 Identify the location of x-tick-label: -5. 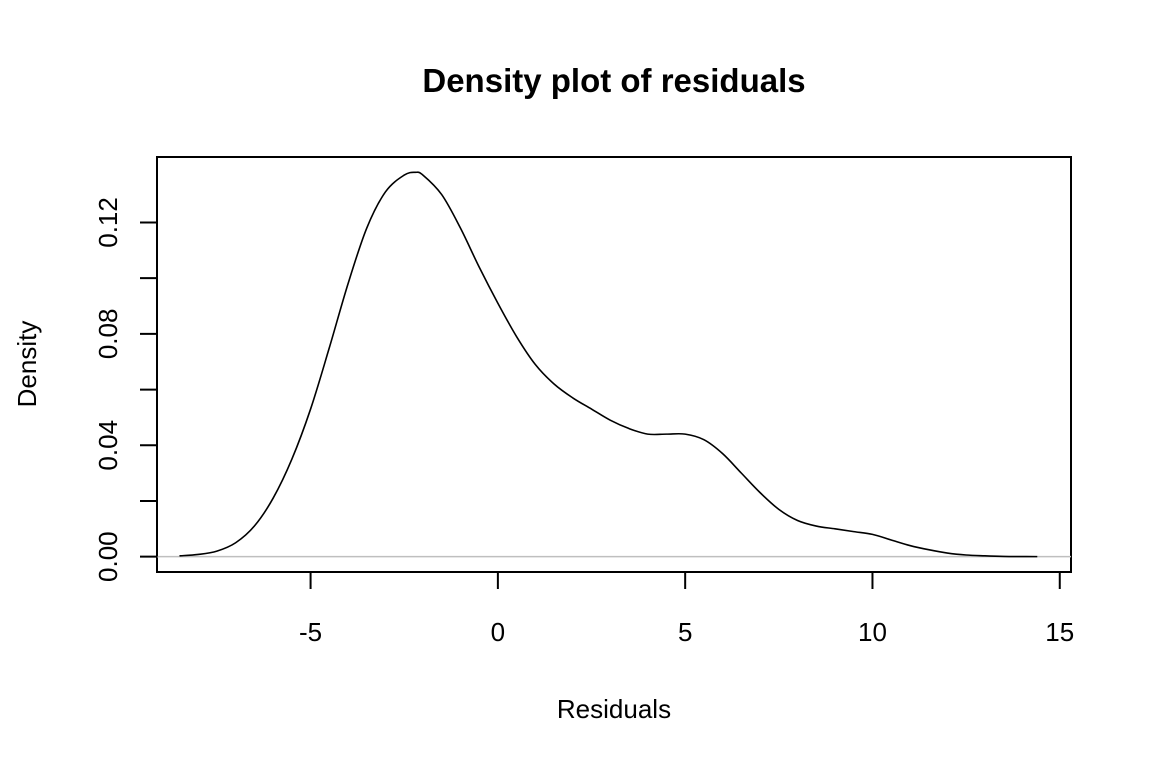
(310, 632).